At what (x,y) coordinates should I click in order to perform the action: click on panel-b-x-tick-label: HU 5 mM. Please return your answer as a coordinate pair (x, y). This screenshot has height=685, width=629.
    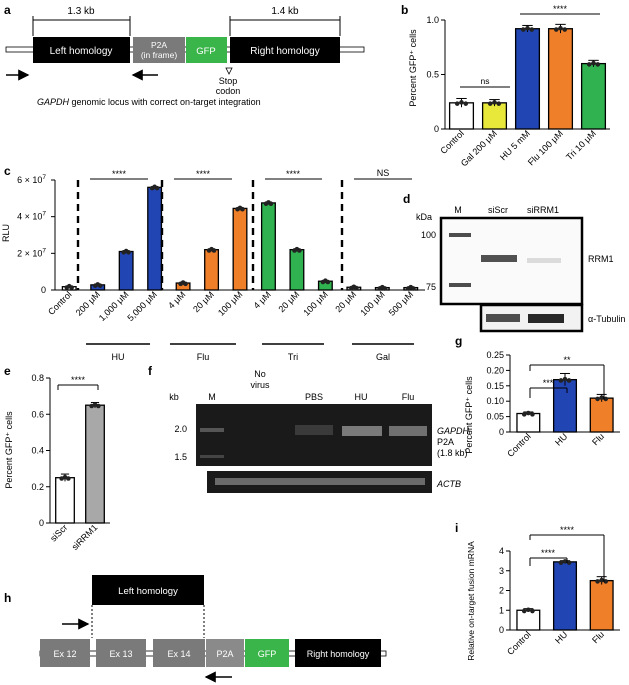
    Looking at the image, I should click on (515, 145).